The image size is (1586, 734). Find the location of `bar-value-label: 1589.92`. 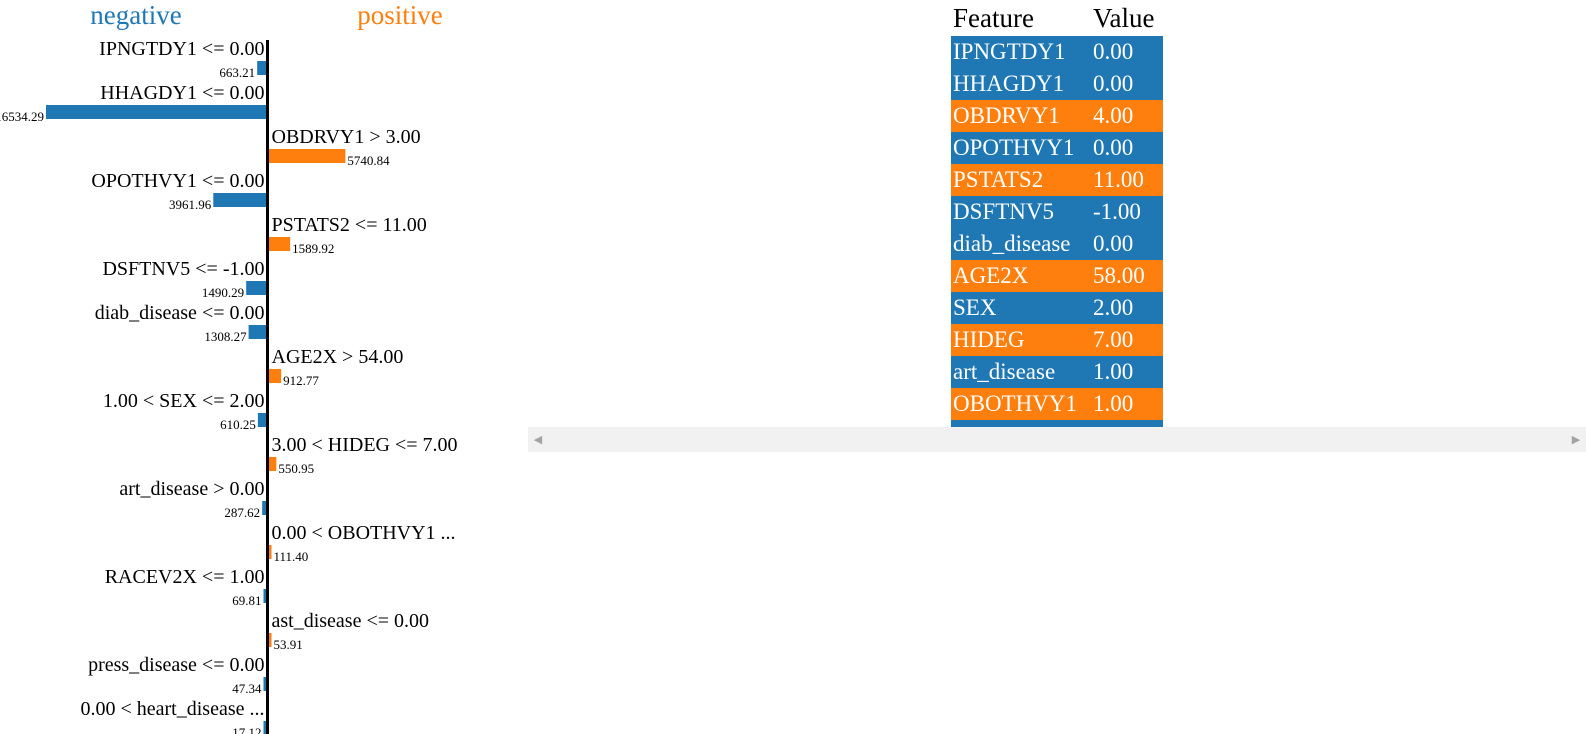

bar-value-label: 1589.92 is located at coordinates (313, 248).